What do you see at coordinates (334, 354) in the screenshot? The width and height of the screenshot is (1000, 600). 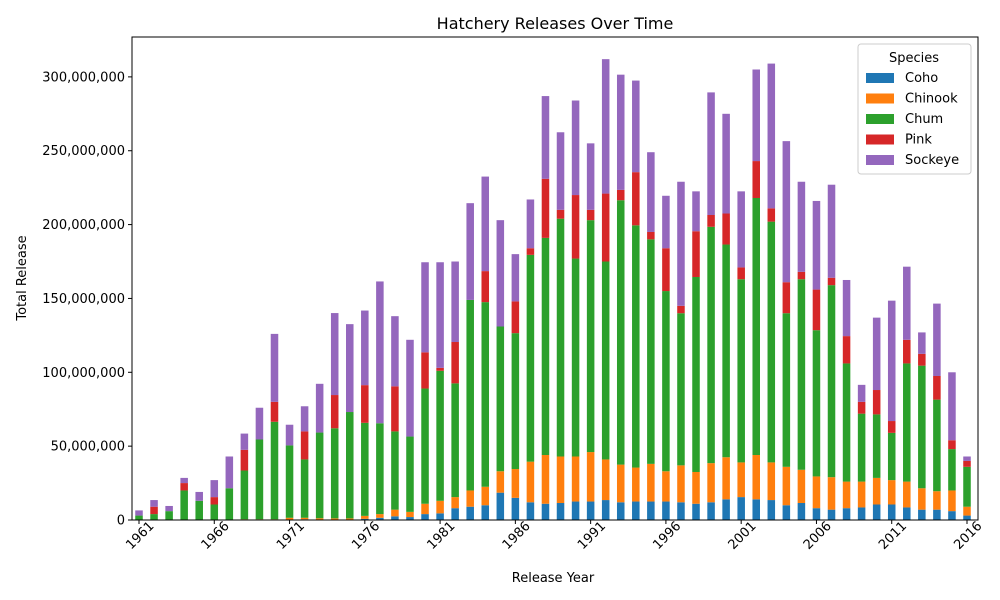 I see `bar-sockeye-1974` at bounding box center [334, 354].